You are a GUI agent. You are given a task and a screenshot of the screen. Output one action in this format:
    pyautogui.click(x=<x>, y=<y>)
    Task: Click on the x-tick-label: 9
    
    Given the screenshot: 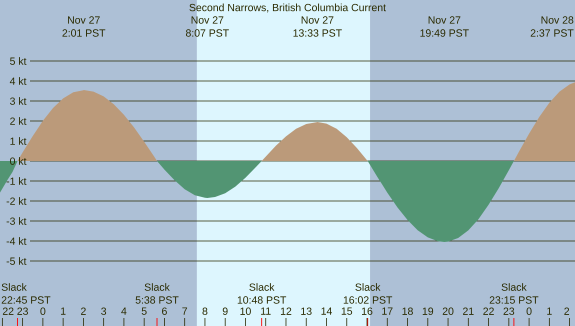 What is the action you would take?
    pyautogui.click(x=225, y=311)
    